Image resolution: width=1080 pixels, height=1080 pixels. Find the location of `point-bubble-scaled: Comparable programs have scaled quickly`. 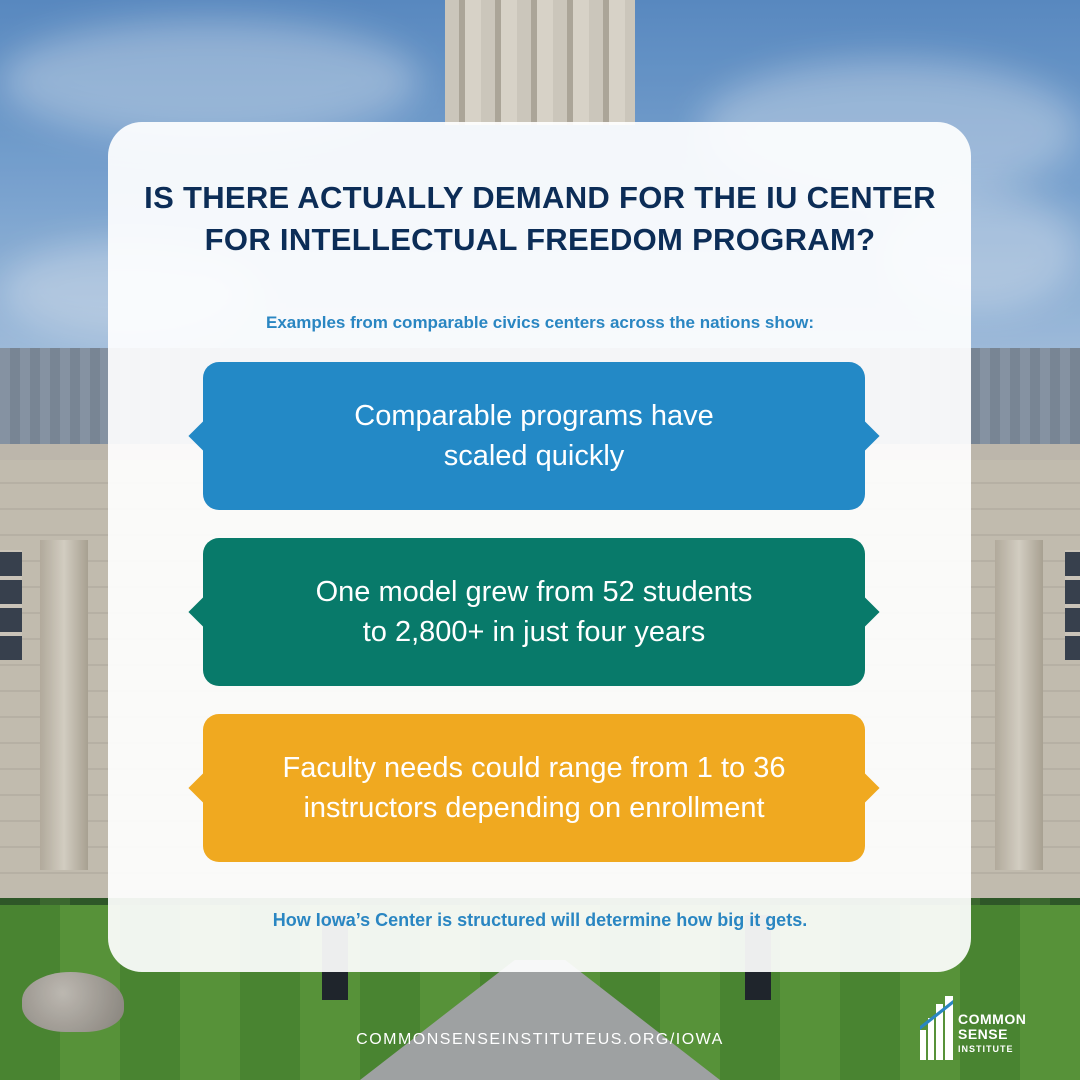

point-bubble-scaled: Comparable programs have scaled quickly is located at coordinates (534, 436).